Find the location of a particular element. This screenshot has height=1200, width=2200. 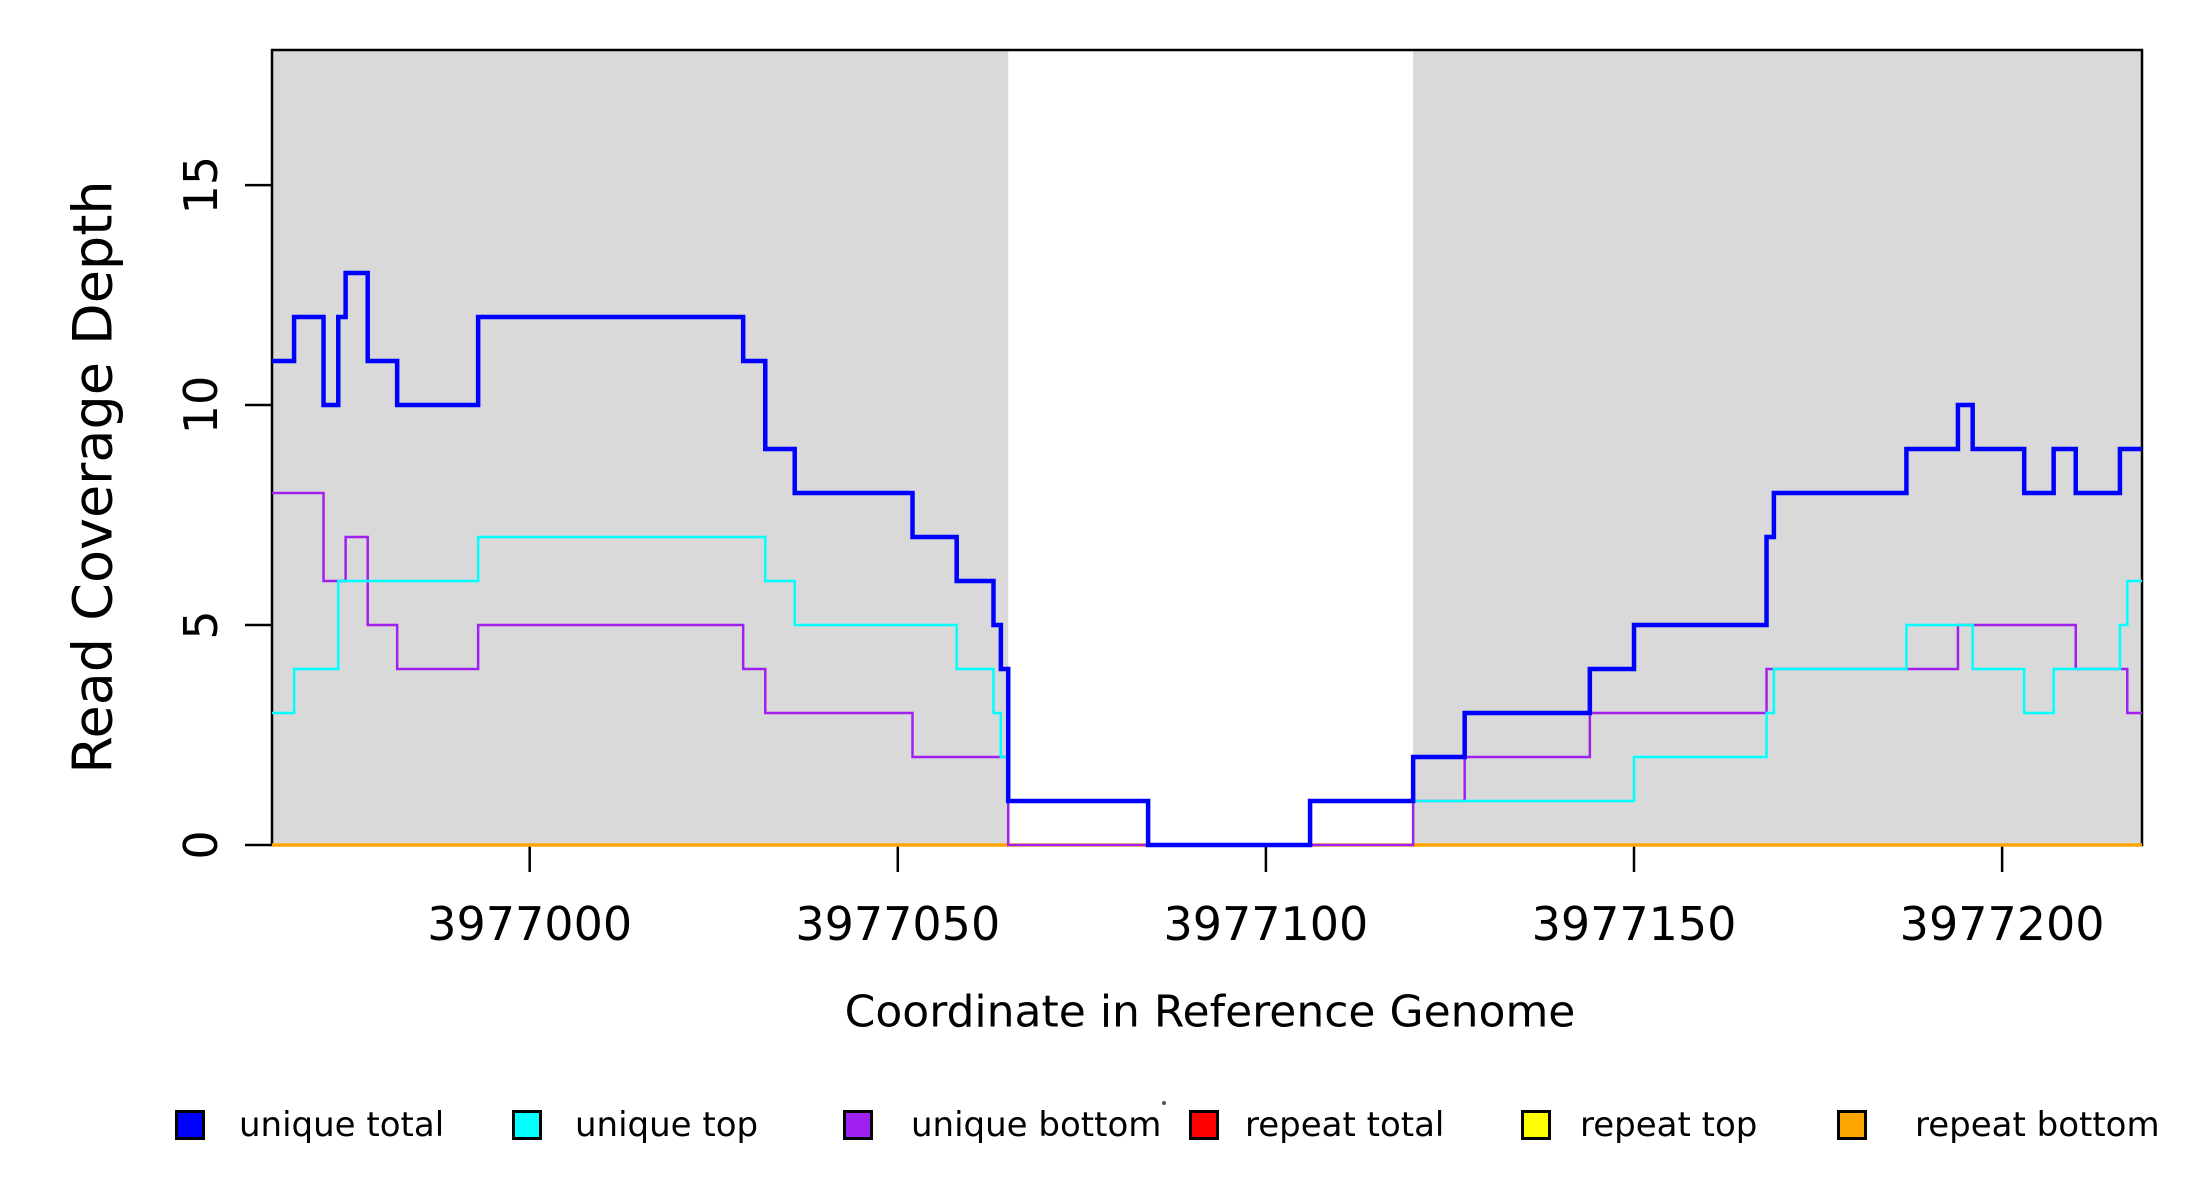

x-axis-title: Coordinate in Reference Genome is located at coordinates (1210, 1012).